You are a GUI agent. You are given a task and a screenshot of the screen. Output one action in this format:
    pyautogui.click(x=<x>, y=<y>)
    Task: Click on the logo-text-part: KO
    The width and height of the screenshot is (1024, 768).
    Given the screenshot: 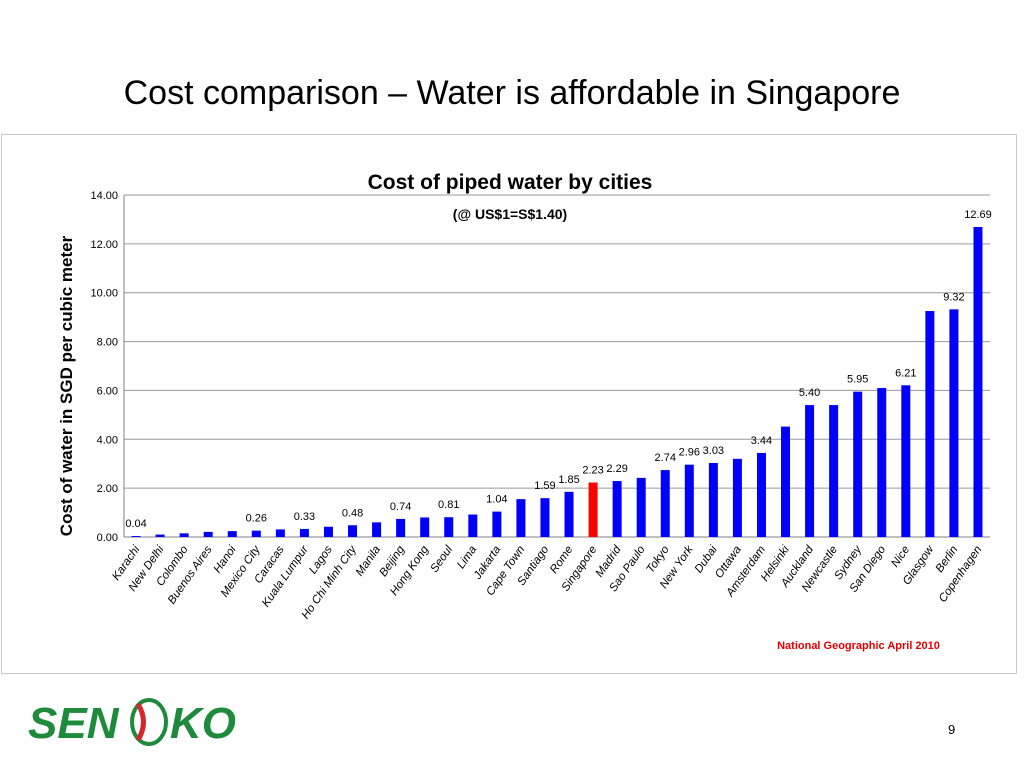 What is the action you would take?
    pyautogui.click(x=203, y=723)
    